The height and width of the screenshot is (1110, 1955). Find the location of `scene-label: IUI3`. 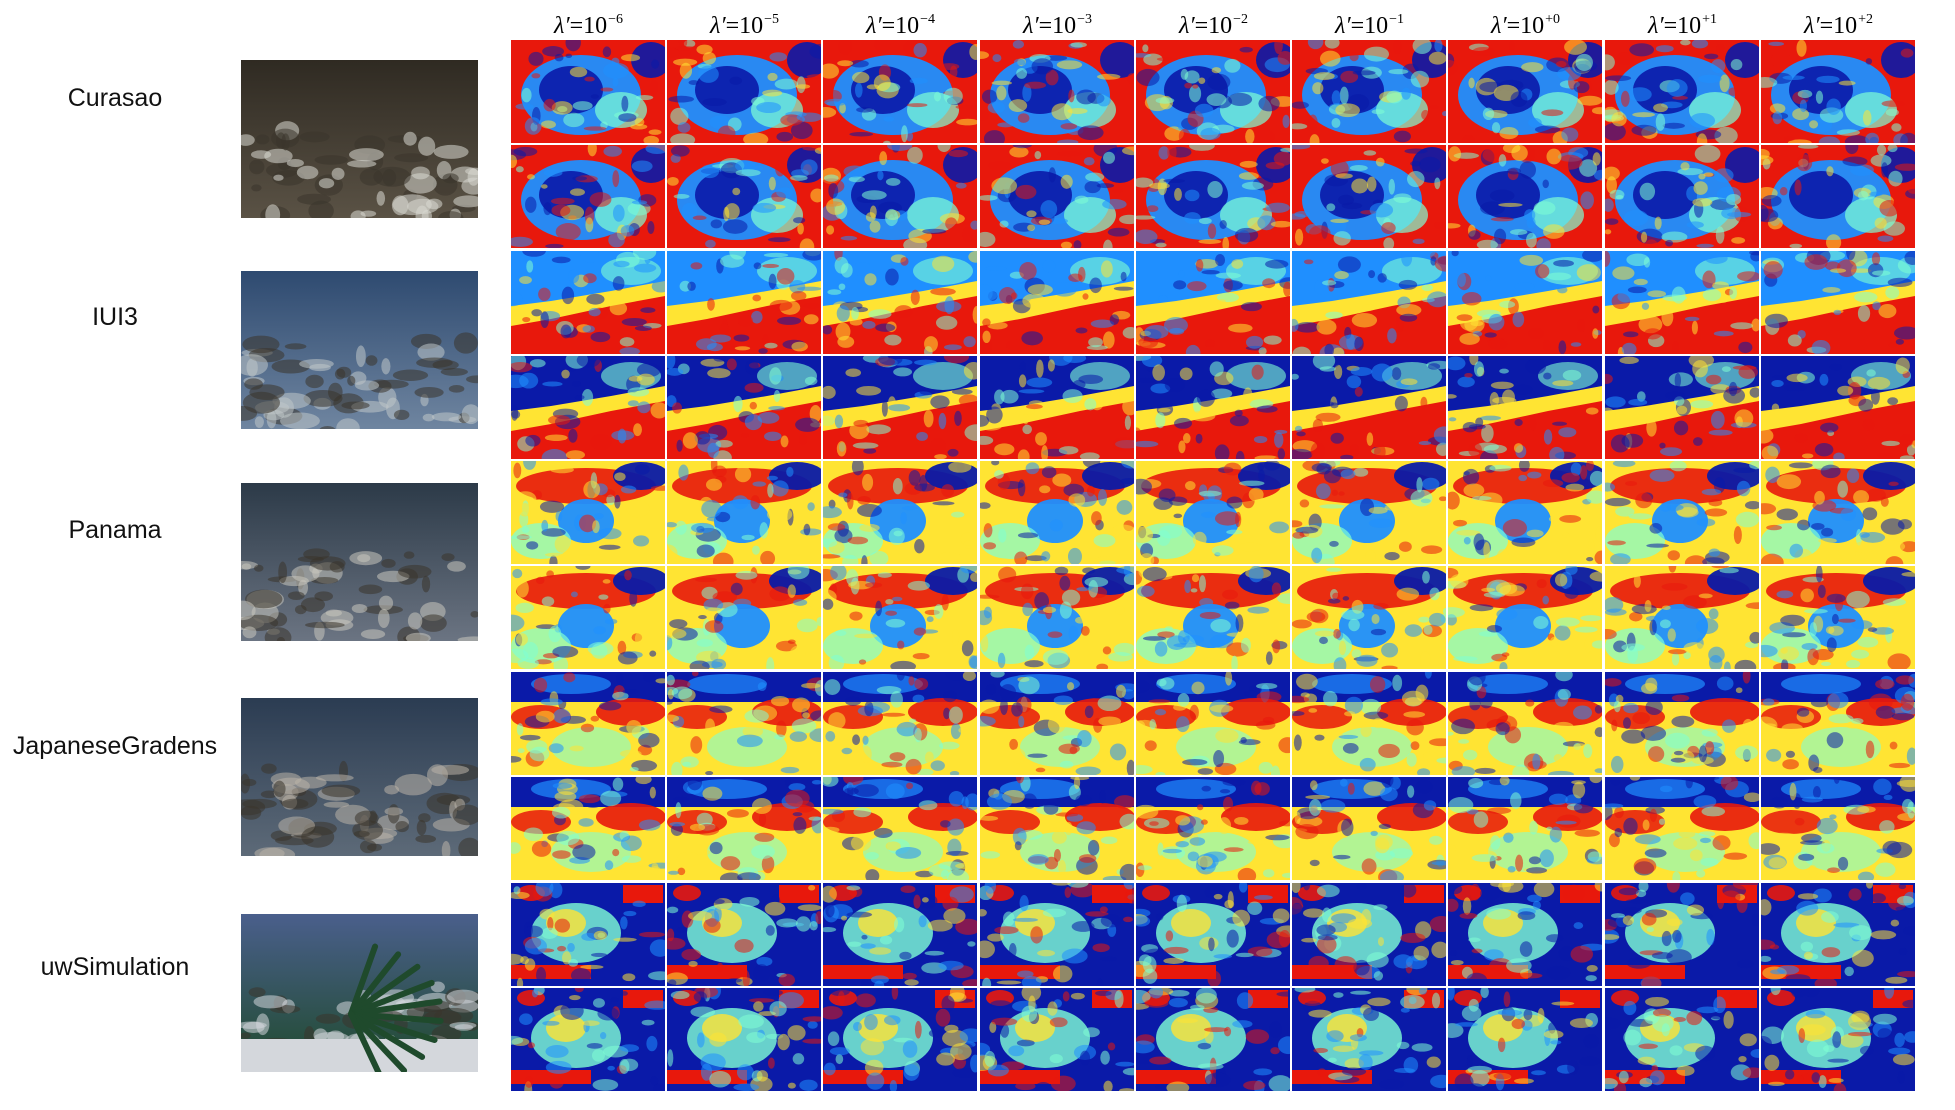

scene-label: IUI3 is located at coordinates (115, 317).